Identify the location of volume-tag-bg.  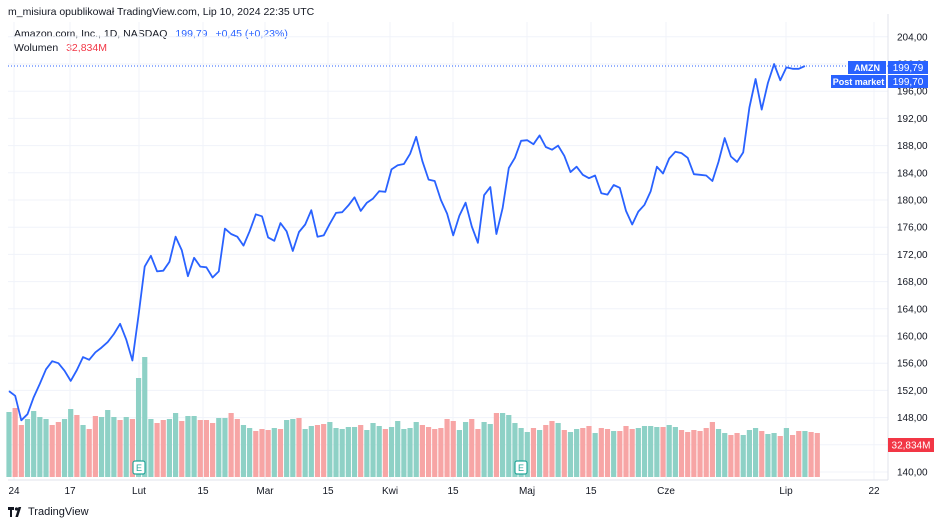
(911, 445).